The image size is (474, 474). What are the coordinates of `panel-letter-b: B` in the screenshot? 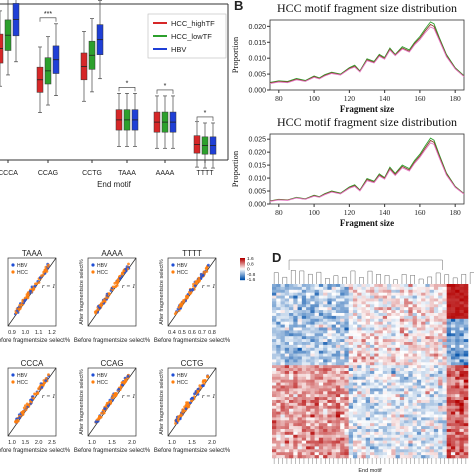 It's located at (239, 6).